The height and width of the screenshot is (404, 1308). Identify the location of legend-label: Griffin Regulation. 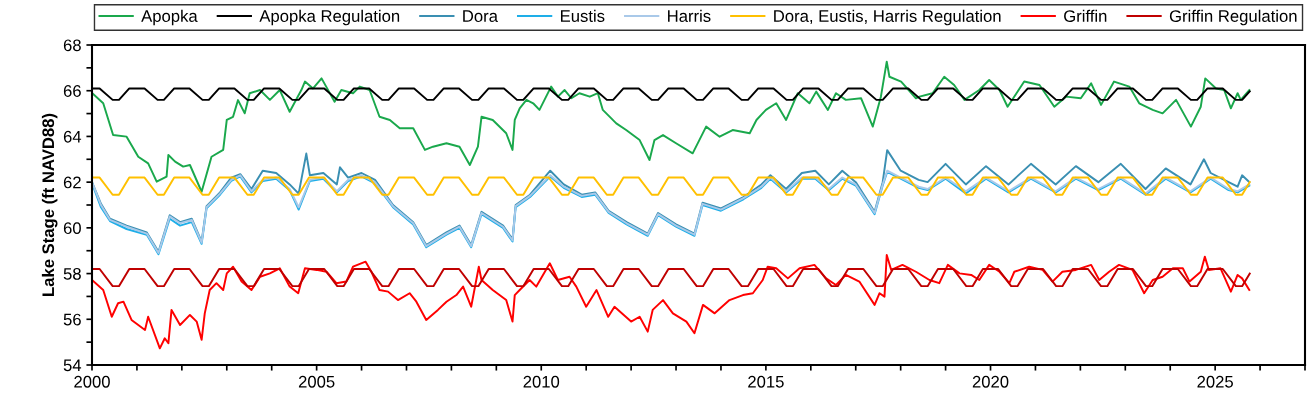
(1233, 17).